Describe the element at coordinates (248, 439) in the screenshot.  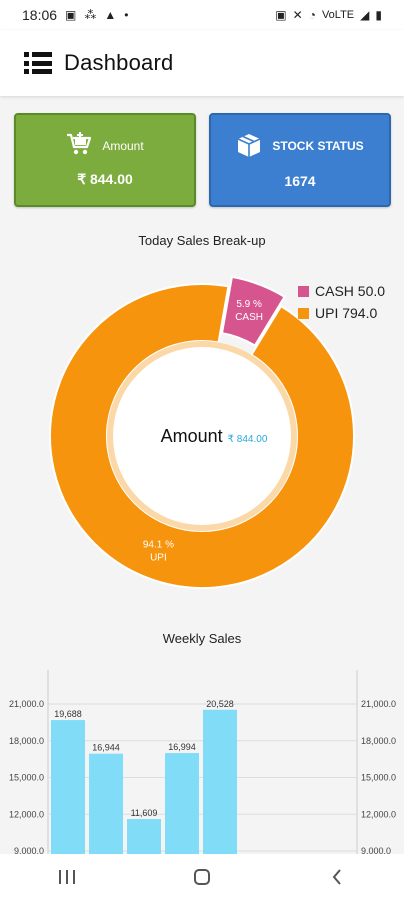
I see `donut-center-value: ₹ 844.00` at that location.